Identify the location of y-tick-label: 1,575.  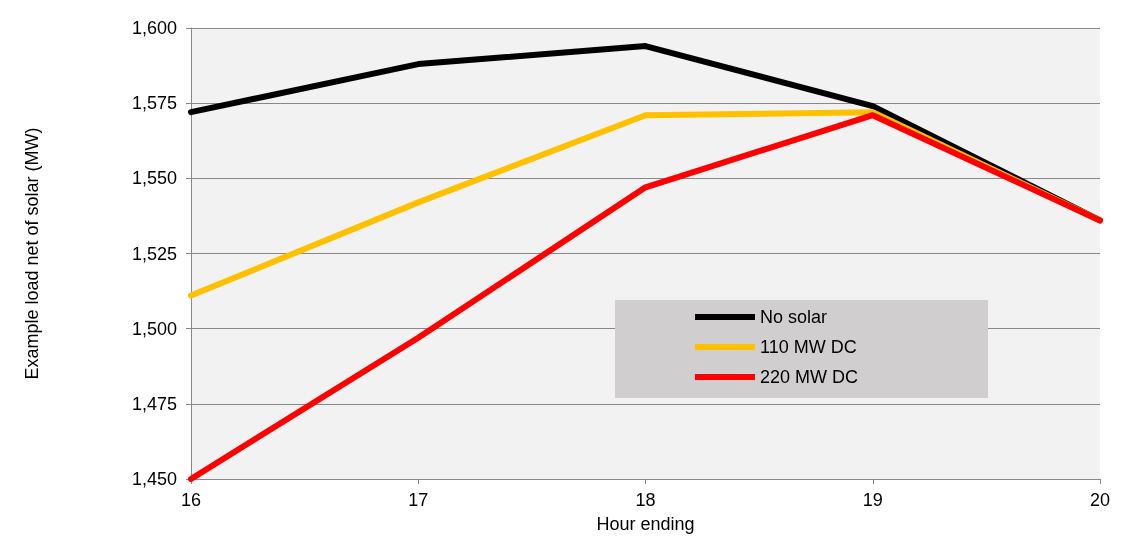
(154, 103).